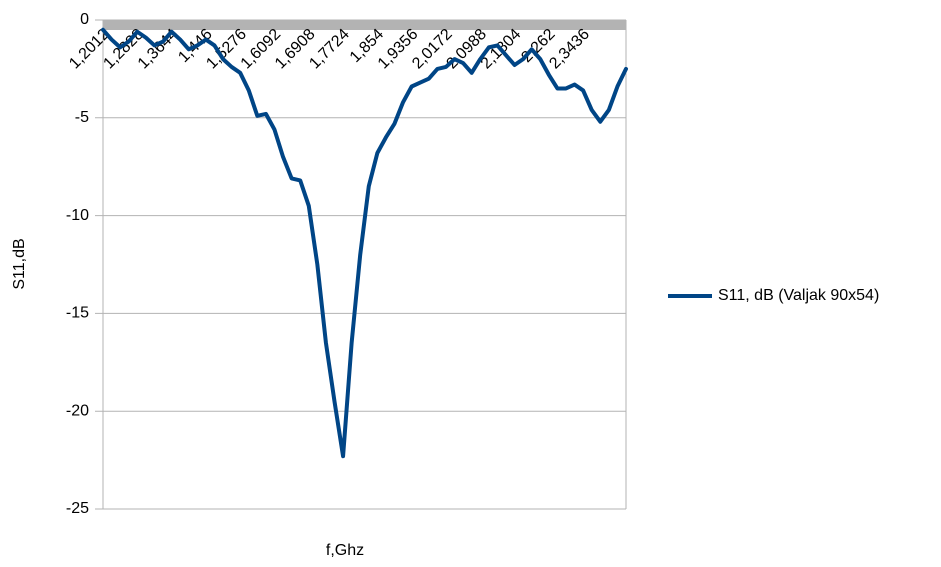  What do you see at coordinates (77, 410) in the screenshot?
I see `y-tick-label: -20` at bounding box center [77, 410].